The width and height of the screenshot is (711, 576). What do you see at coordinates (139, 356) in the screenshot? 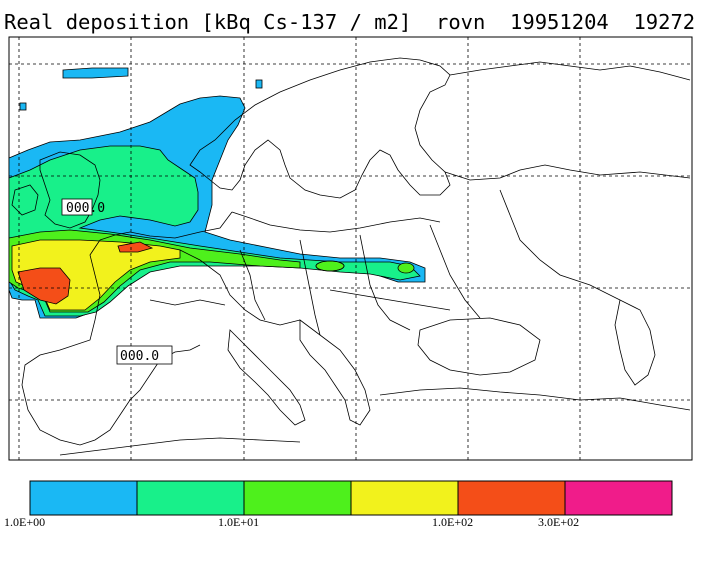
I see `value-label-south: 000.0` at bounding box center [139, 356].